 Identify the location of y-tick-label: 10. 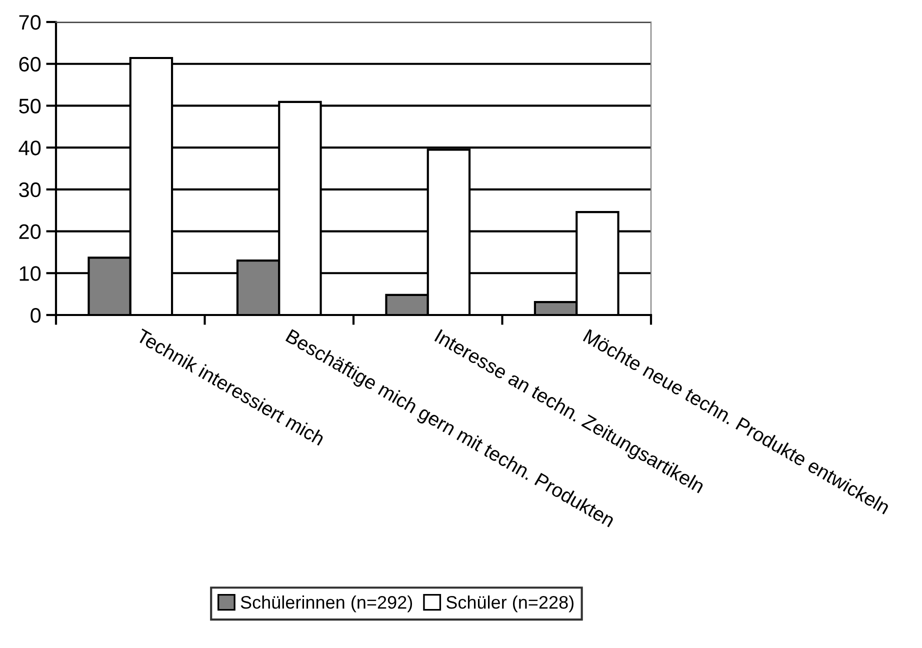
(30, 273).